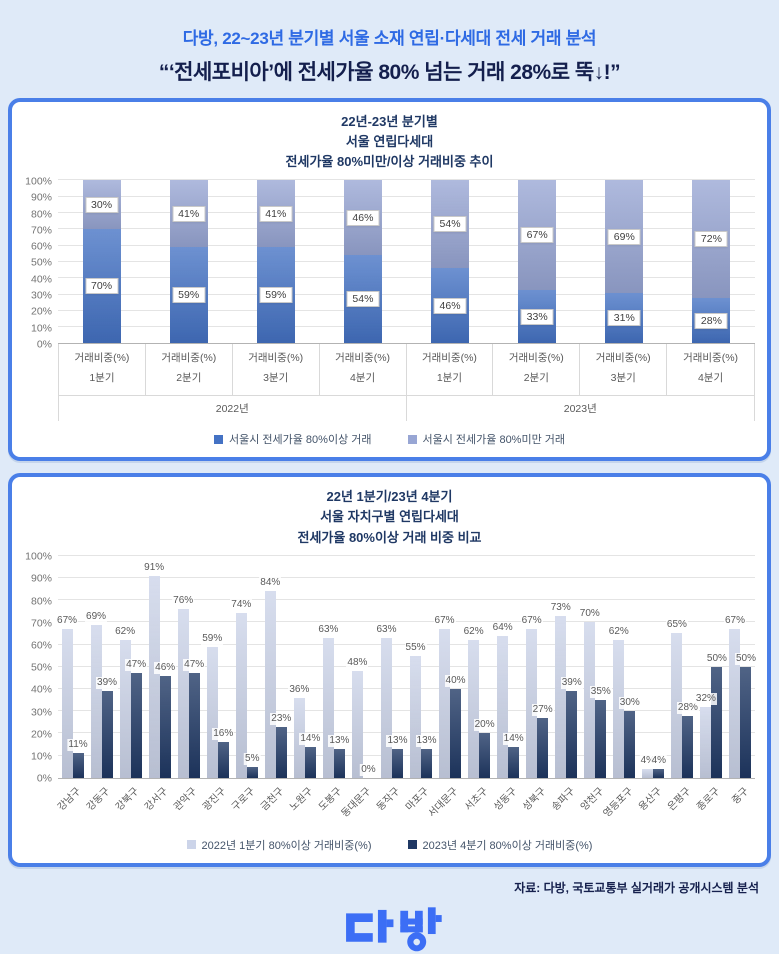 The height and width of the screenshot is (954, 779). Describe the element at coordinates (281, 718) in the screenshot. I see `data-label: 23%` at that location.